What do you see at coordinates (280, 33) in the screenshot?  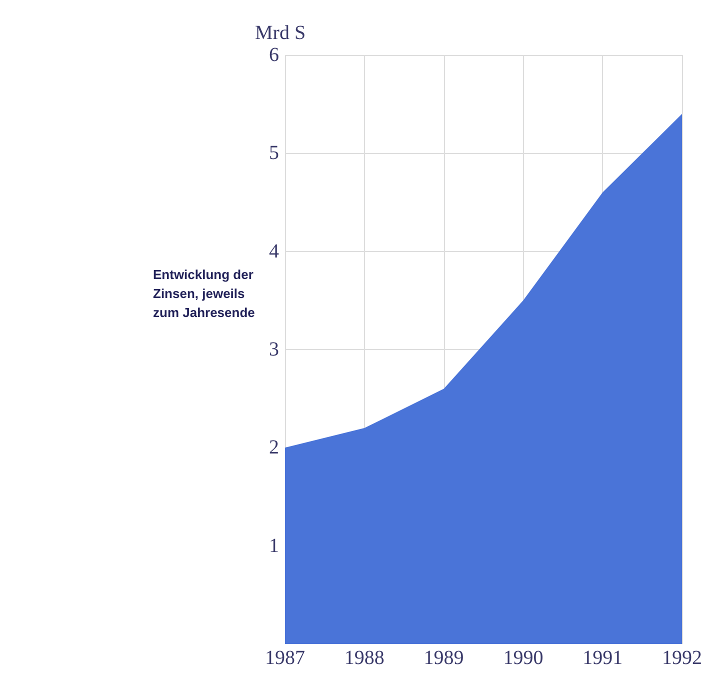 I see `y-axis-title: Mrd S` at bounding box center [280, 33].